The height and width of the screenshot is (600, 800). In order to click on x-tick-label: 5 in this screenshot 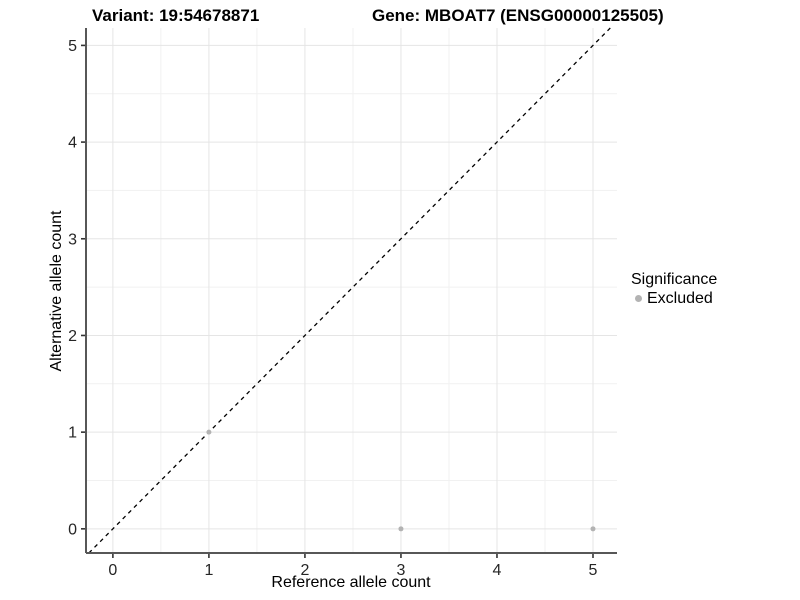, I will do `click(593, 570)`.